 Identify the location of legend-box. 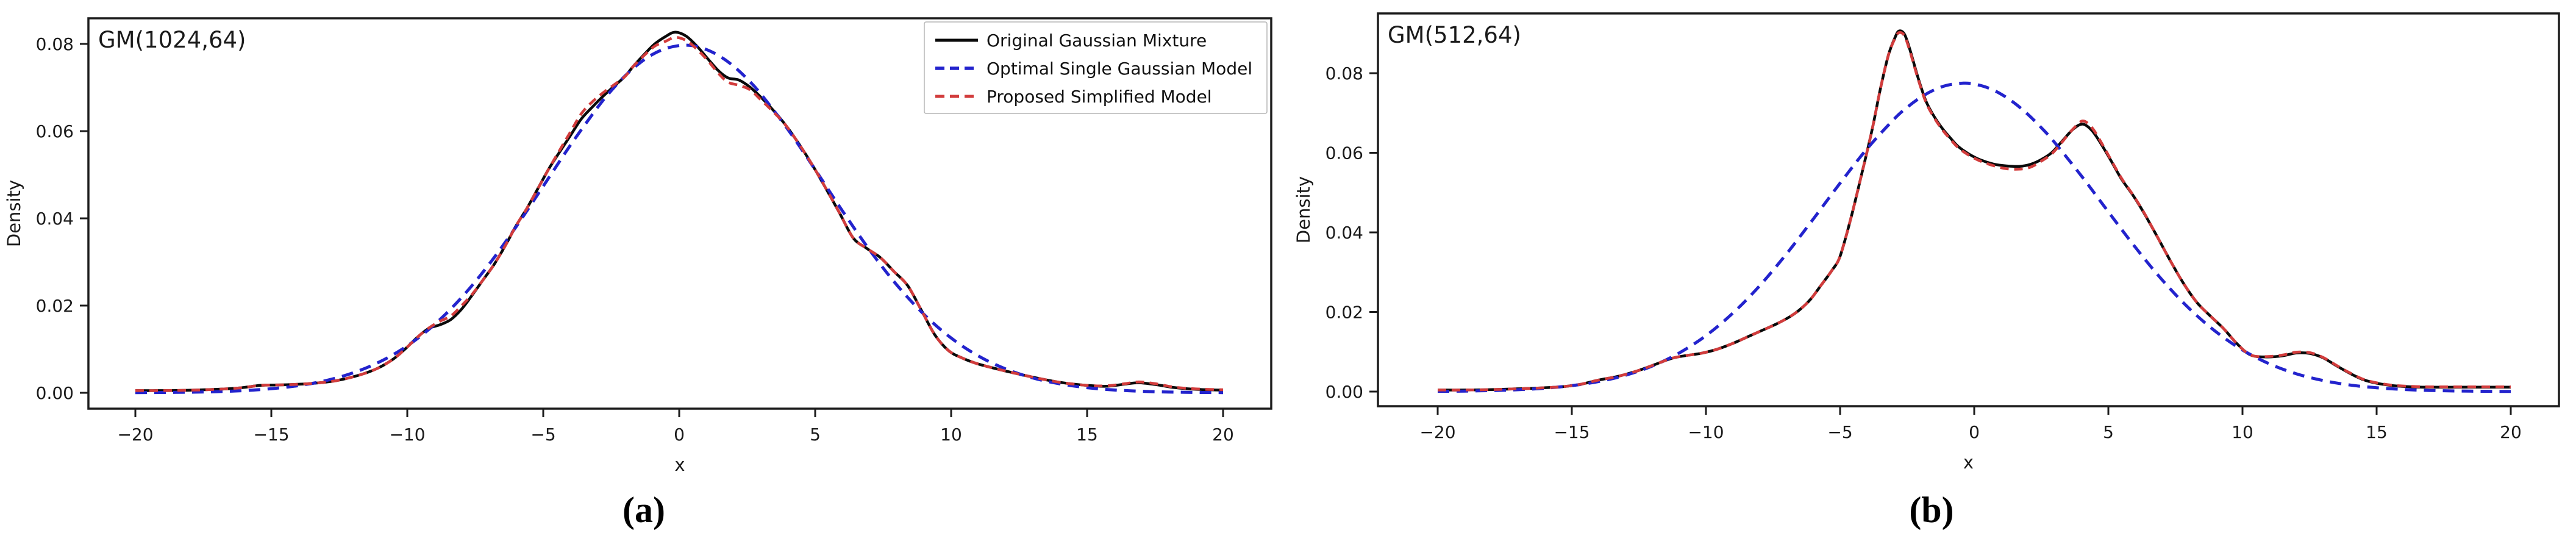
(1096, 67).